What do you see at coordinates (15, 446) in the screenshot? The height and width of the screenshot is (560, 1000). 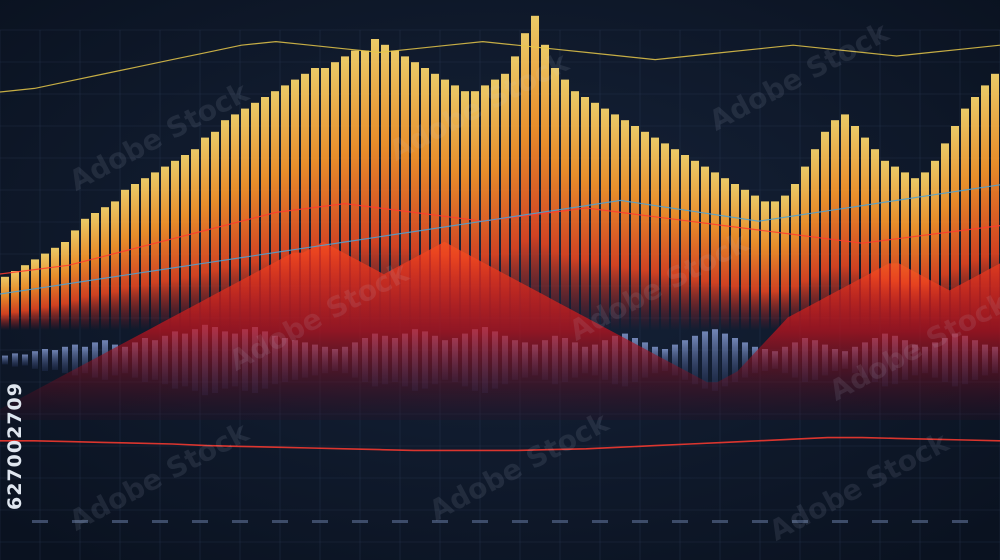 I see `side-id-label: 627002709` at bounding box center [15, 446].